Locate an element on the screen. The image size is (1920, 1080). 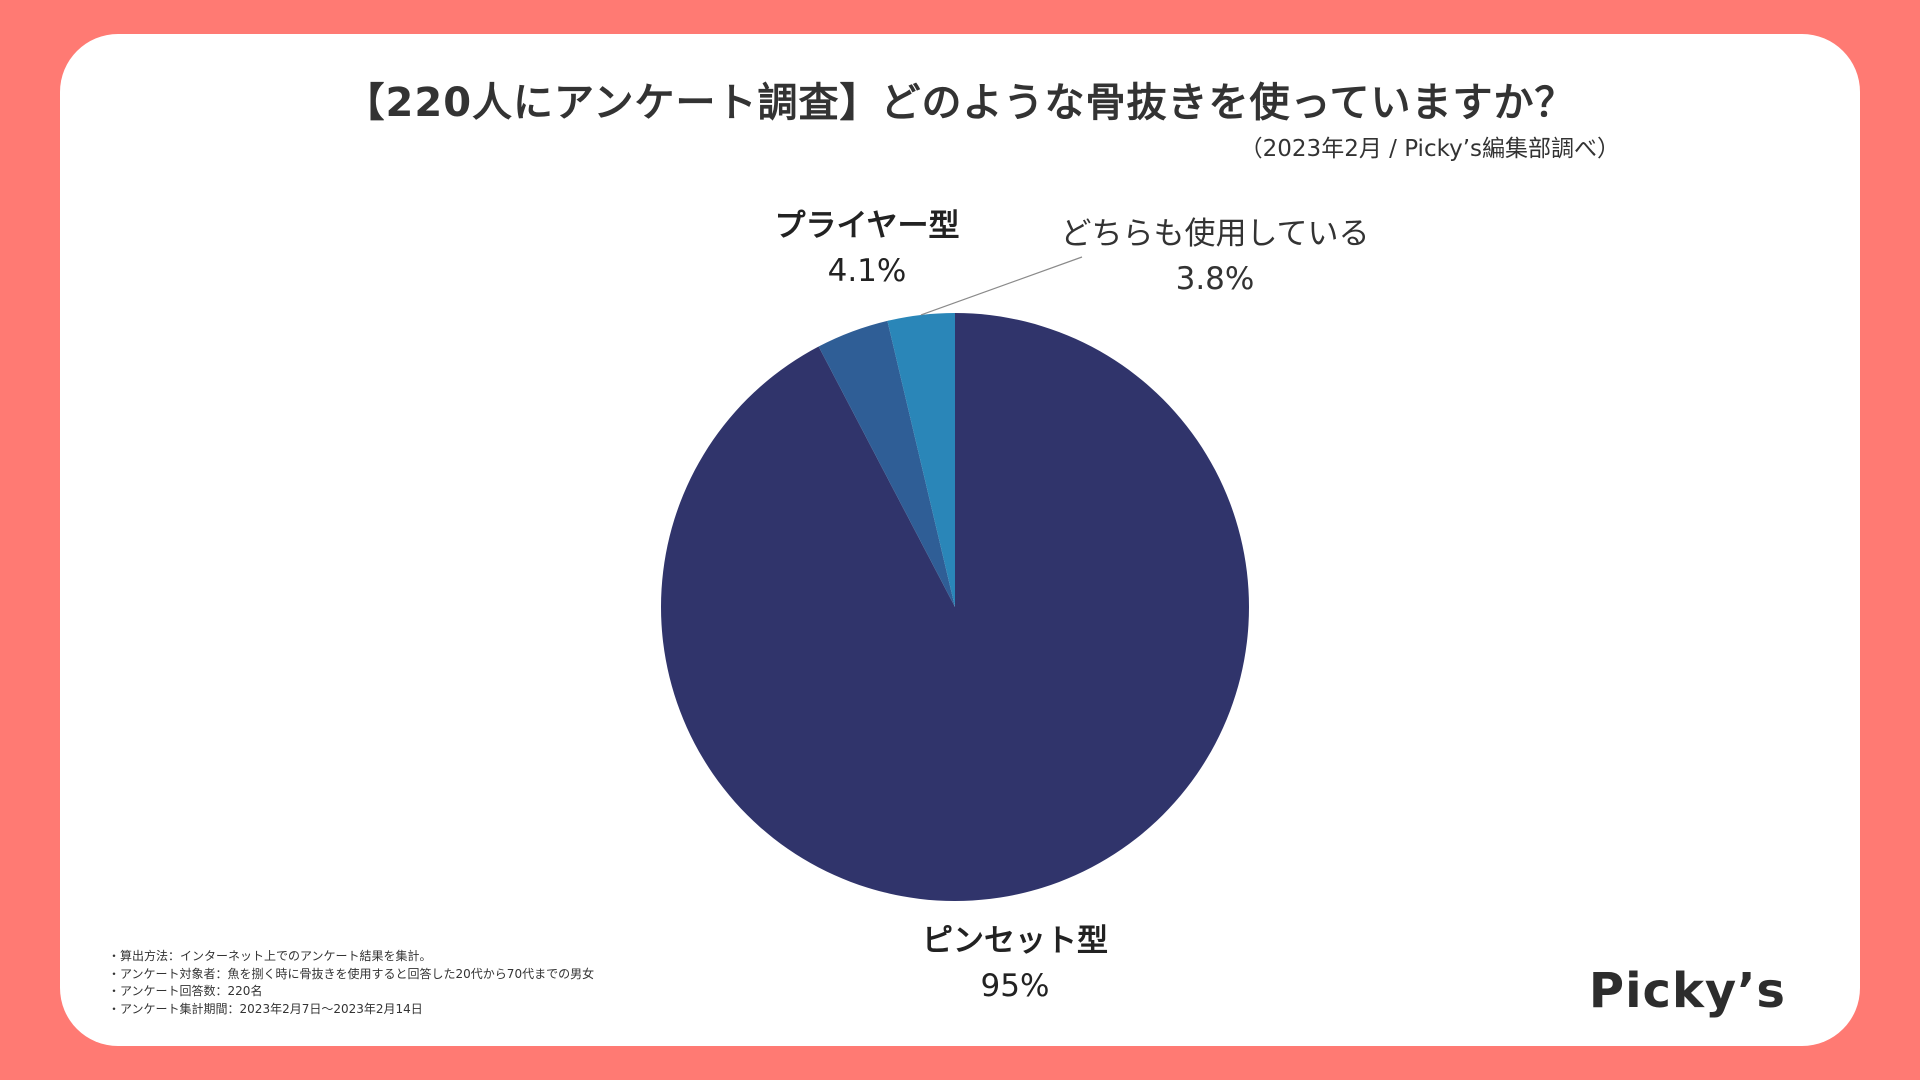
leader-line-both is located at coordinates (1001, 286).